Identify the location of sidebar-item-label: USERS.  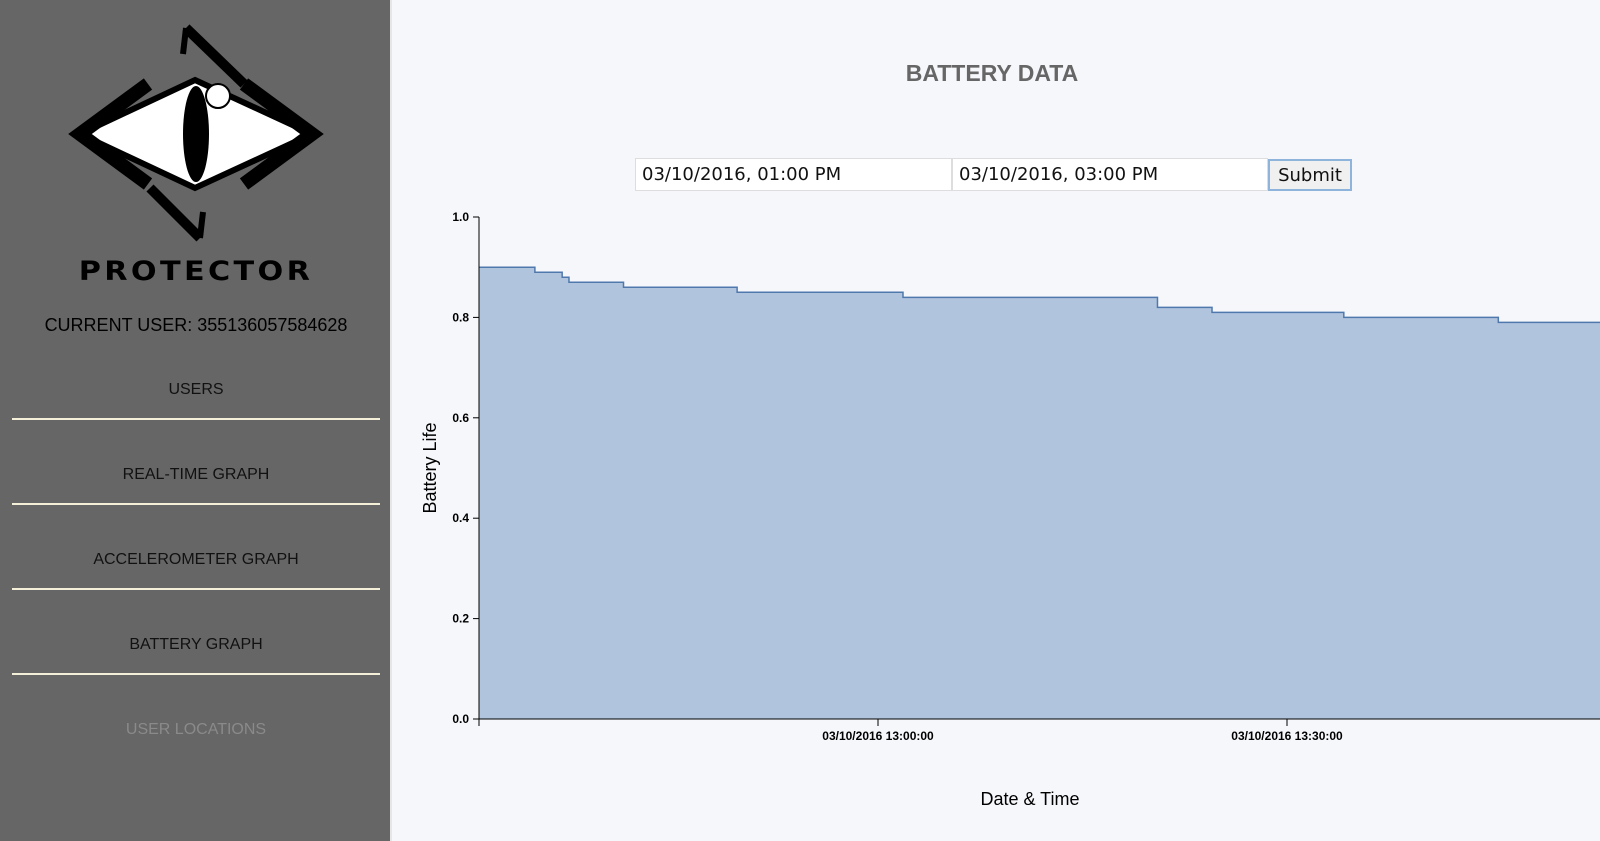
(196, 389).